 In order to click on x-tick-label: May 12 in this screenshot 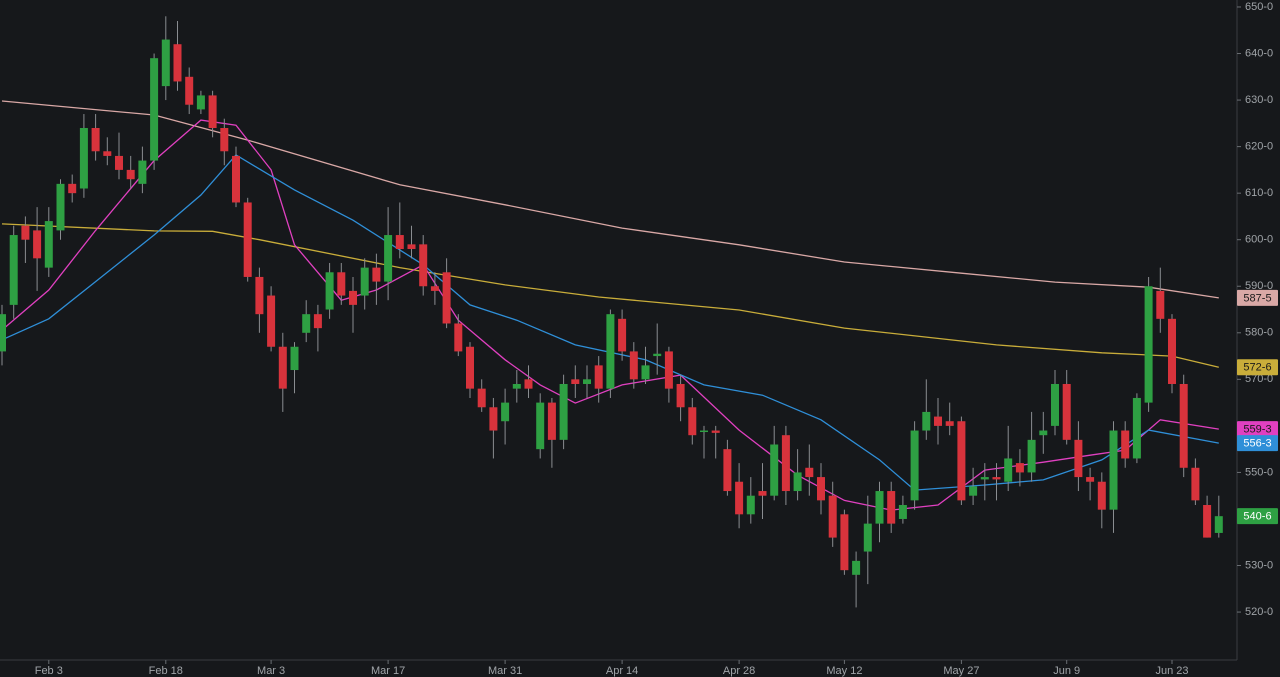, I will do `click(844, 671)`.